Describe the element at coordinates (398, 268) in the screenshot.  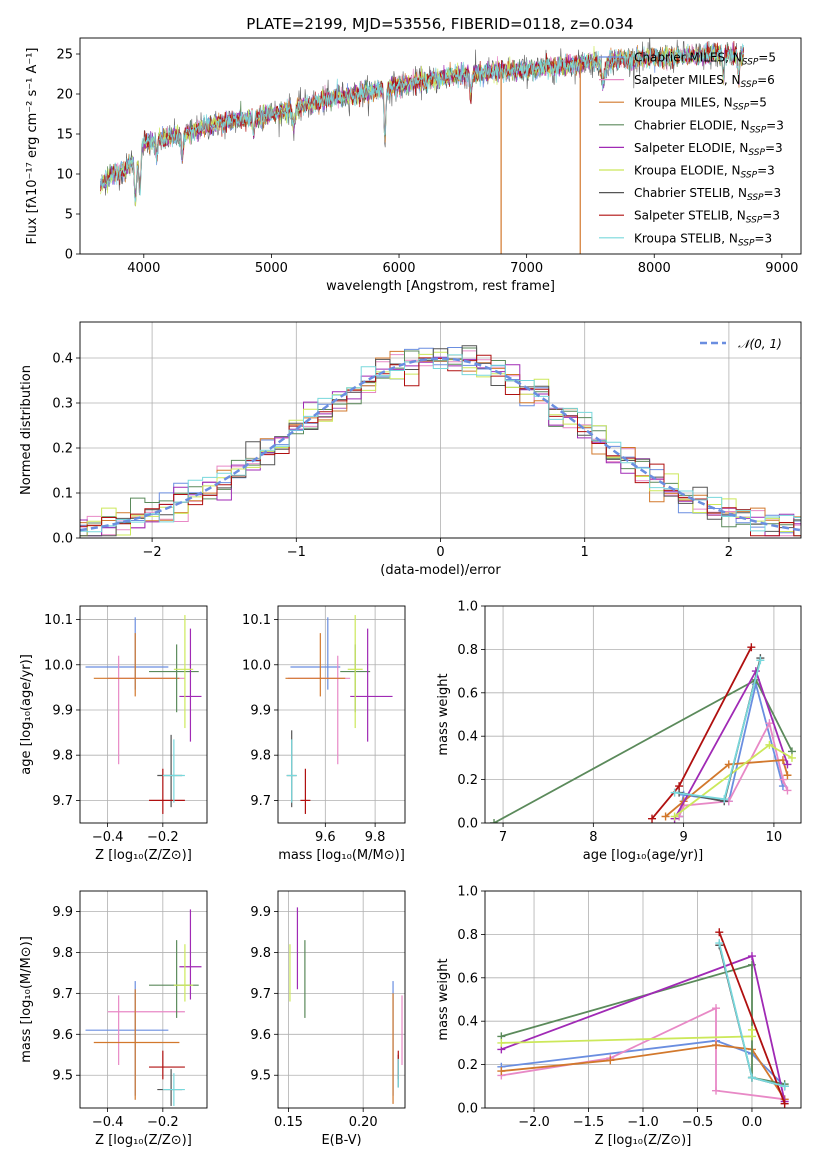
I see `x-tick-label: 6000` at that location.